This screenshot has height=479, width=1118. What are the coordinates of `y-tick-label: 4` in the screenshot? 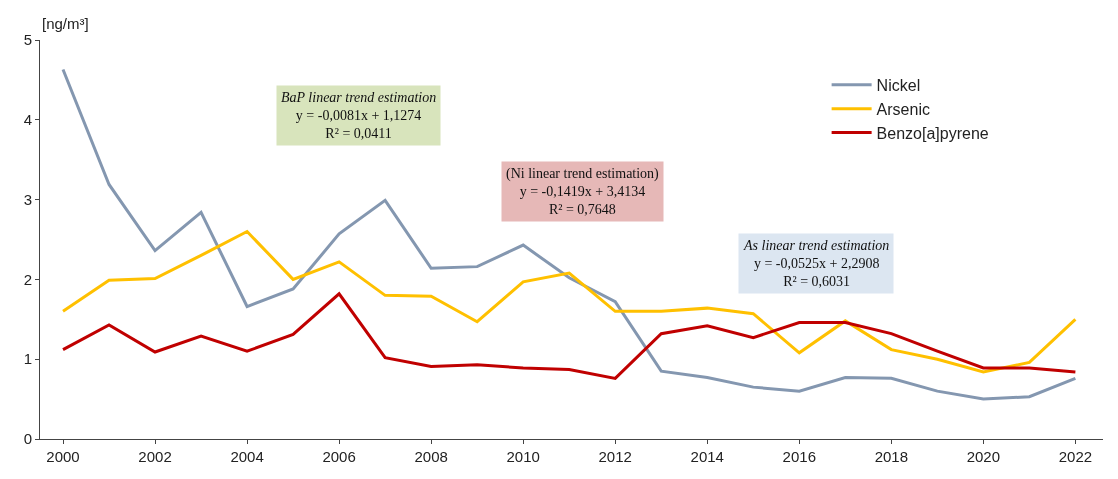 It's located at (27, 120).